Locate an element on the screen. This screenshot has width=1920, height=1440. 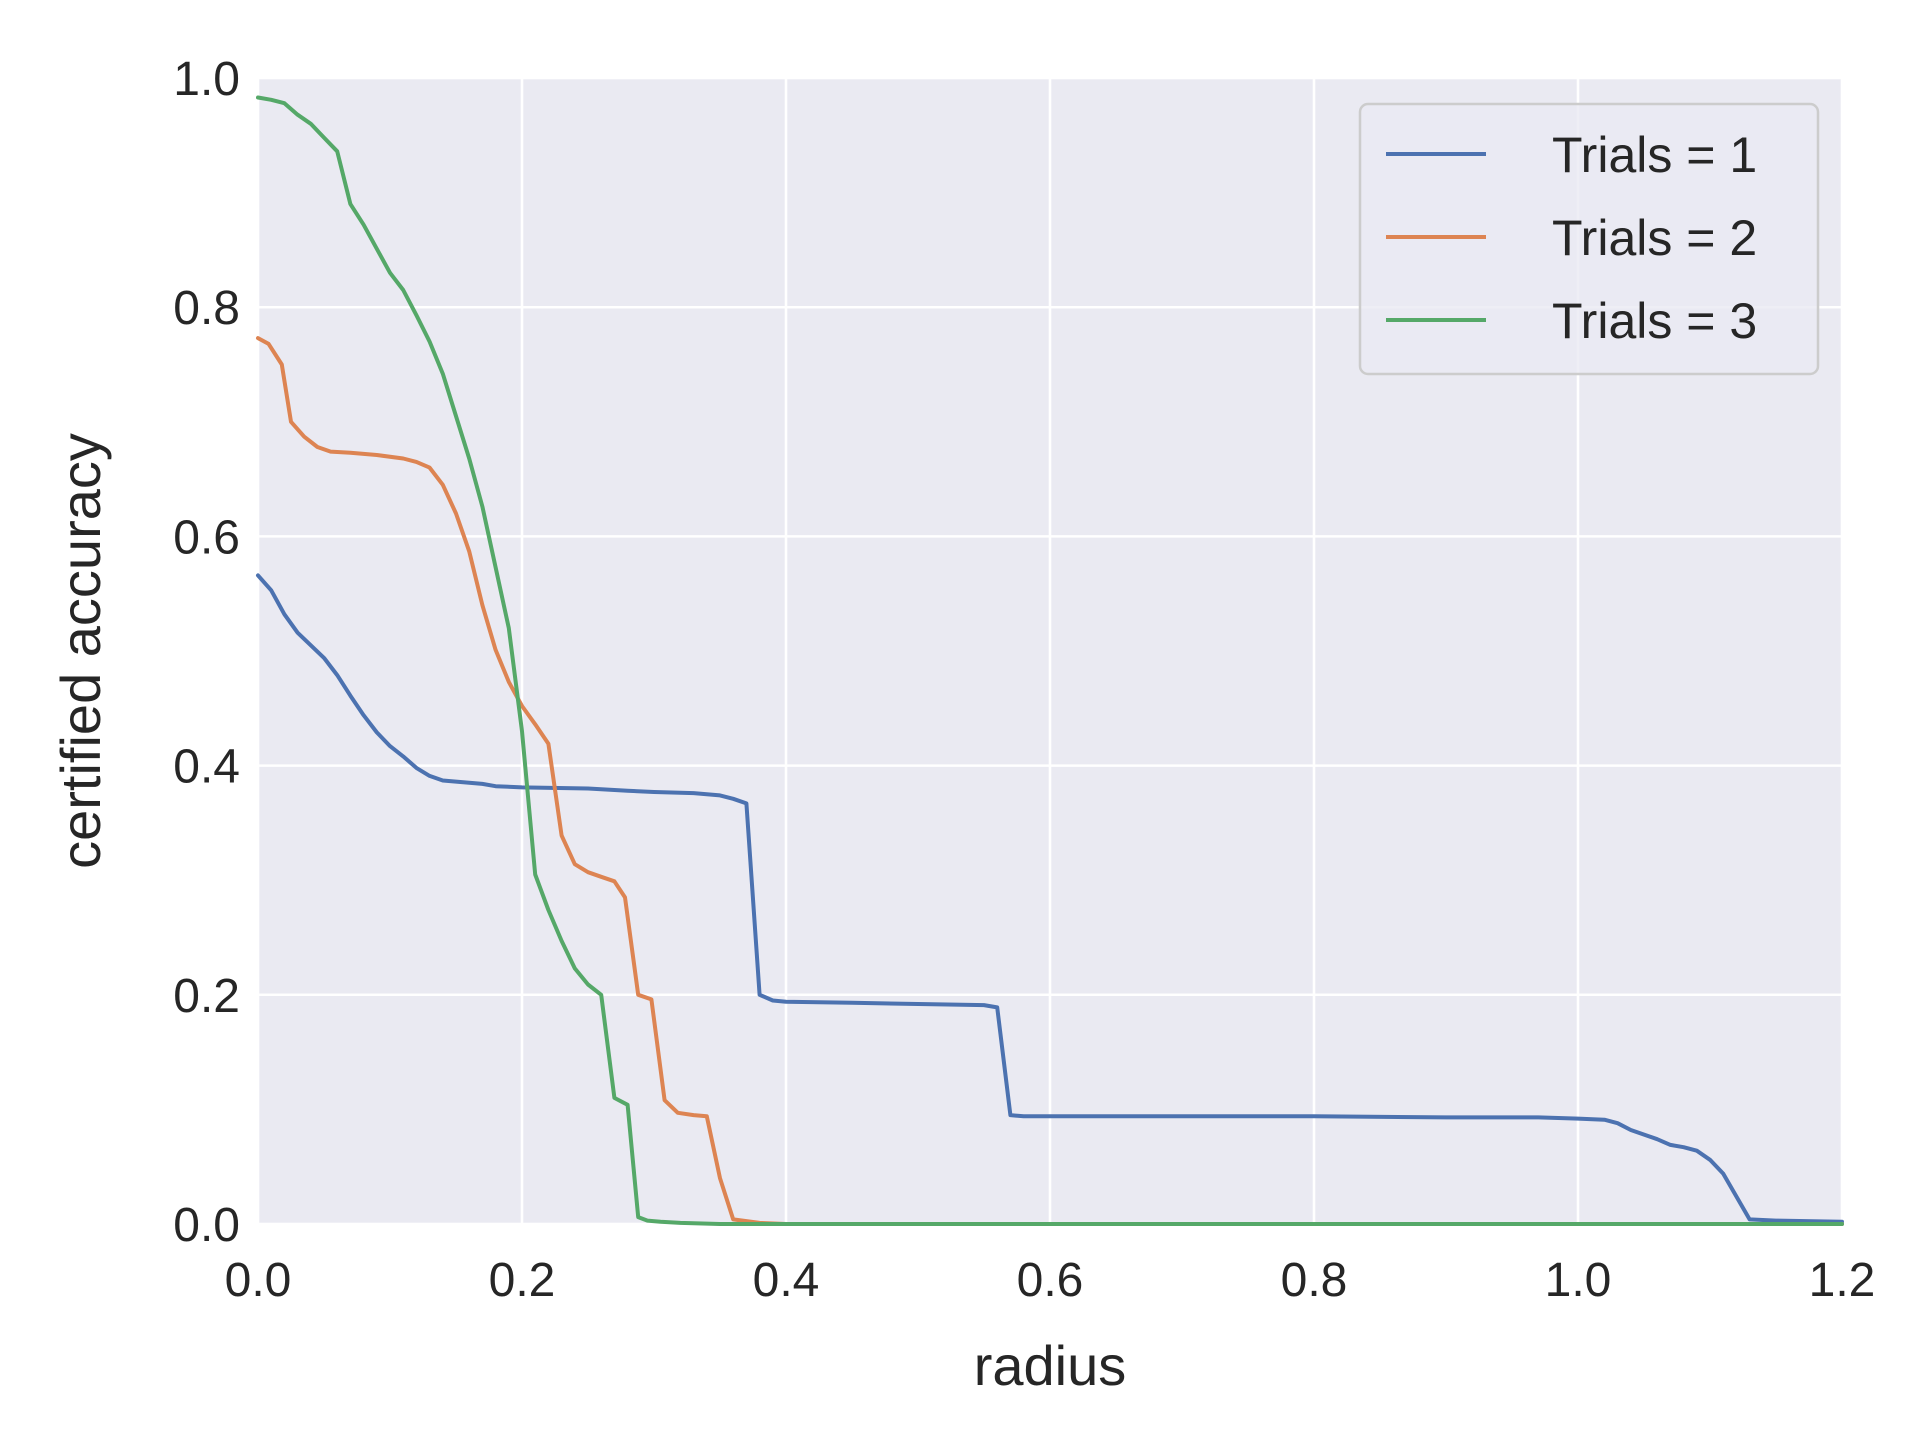
y-tick-label: 0.6 is located at coordinates (206, 537).